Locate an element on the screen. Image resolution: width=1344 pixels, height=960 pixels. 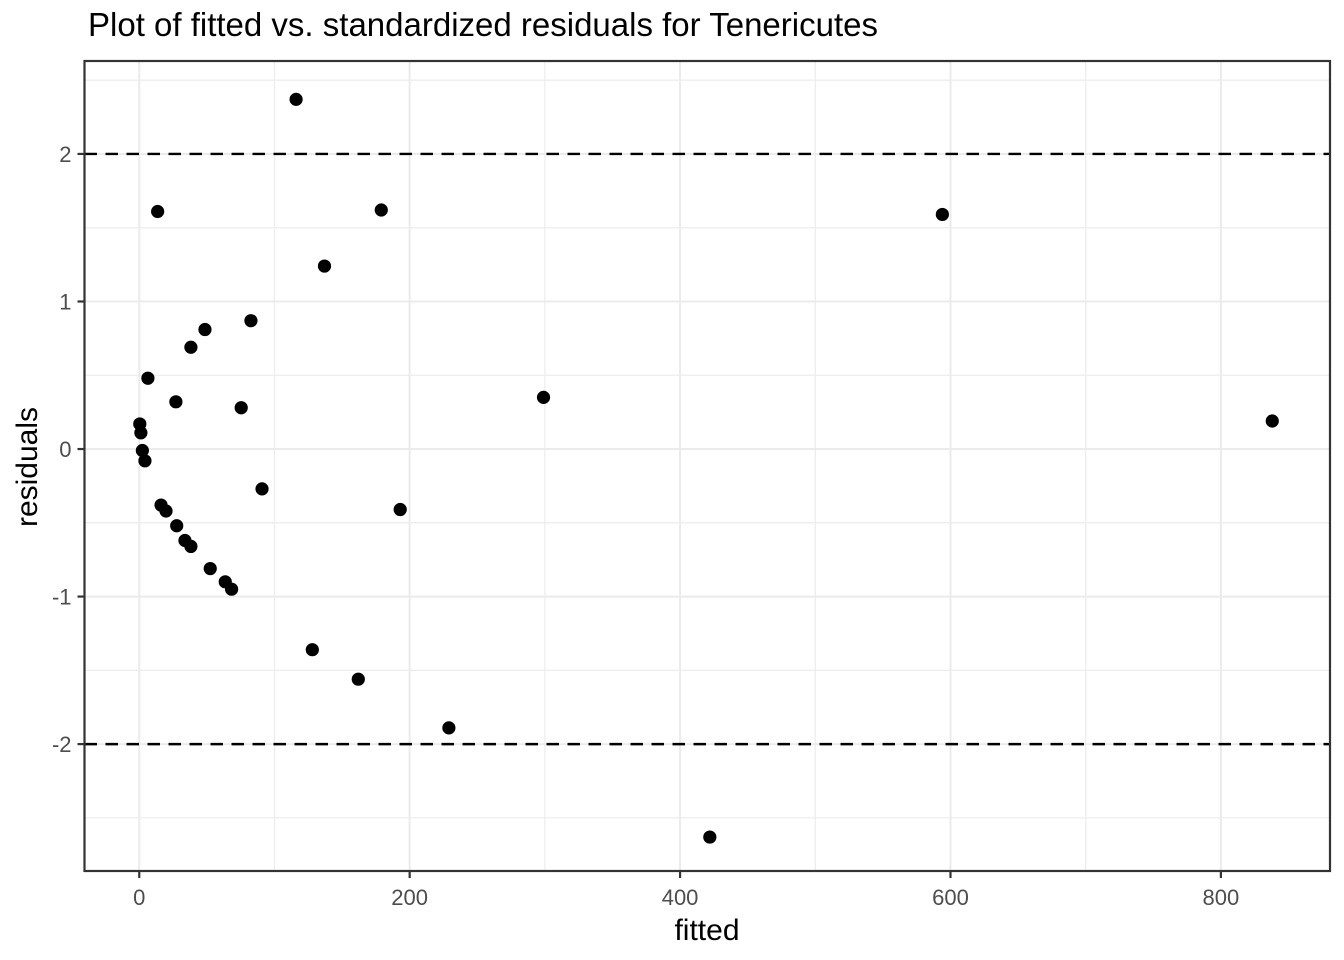
x-tick-label: 600 is located at coordinates (950, 897).